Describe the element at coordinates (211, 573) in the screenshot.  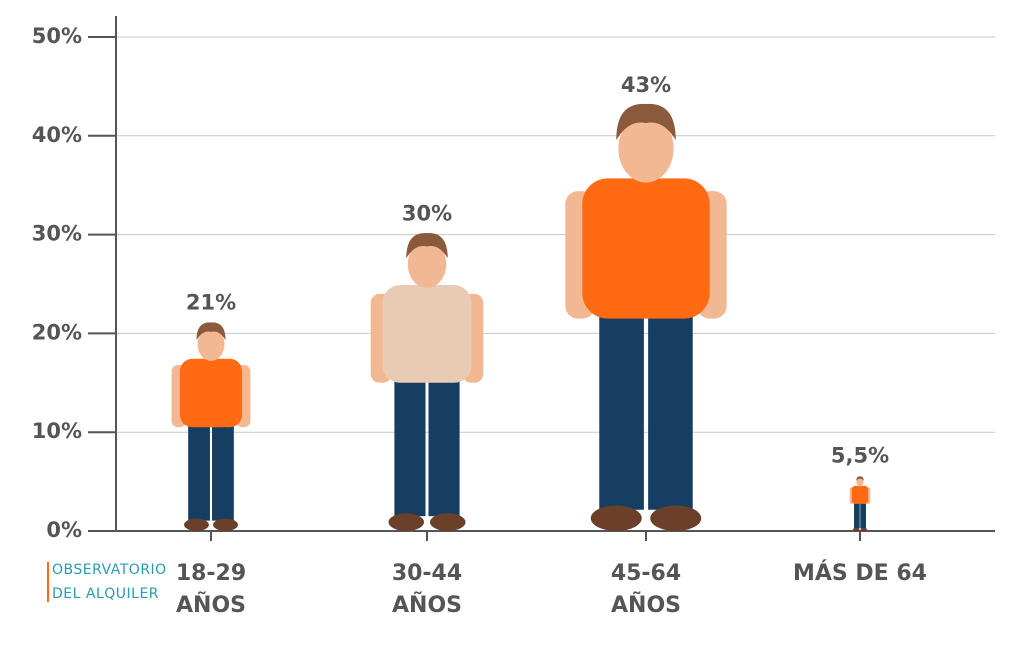
I see `x-tick-label: 18-29` at that location.